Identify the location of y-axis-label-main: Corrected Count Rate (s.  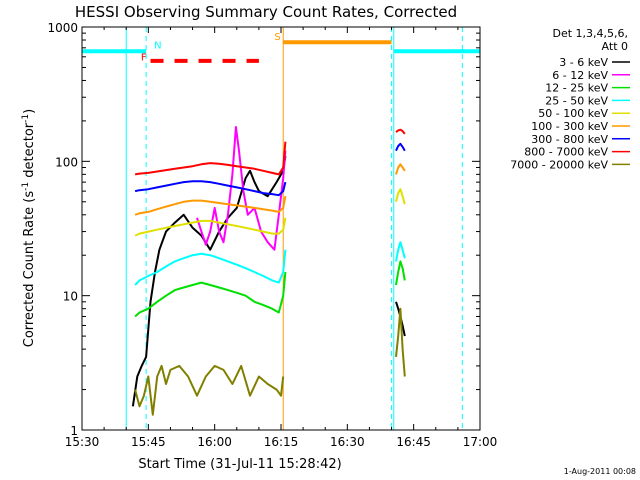
(29, 269).